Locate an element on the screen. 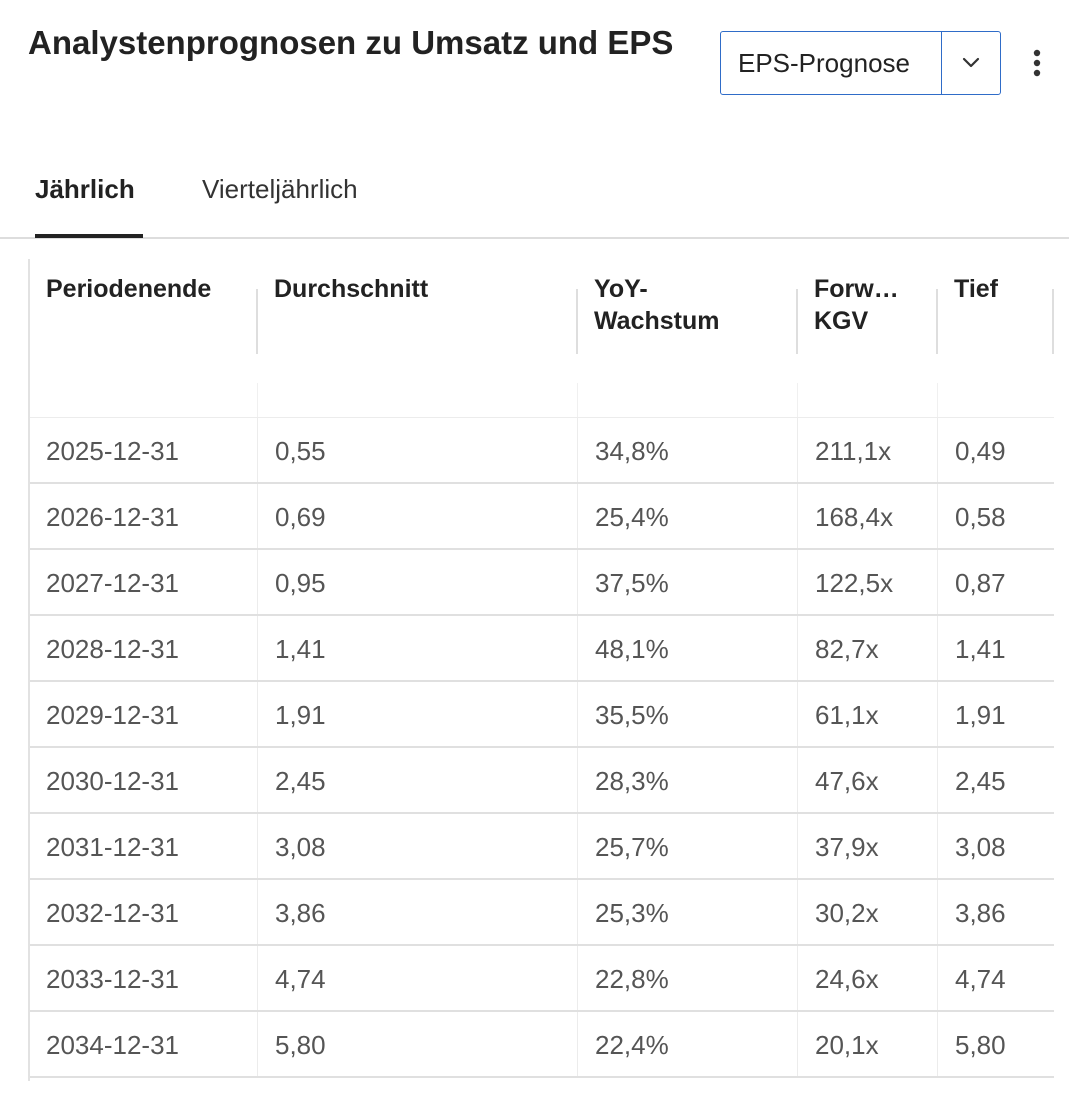  kebab-menu-icon is located at coordinates (1037, 63).